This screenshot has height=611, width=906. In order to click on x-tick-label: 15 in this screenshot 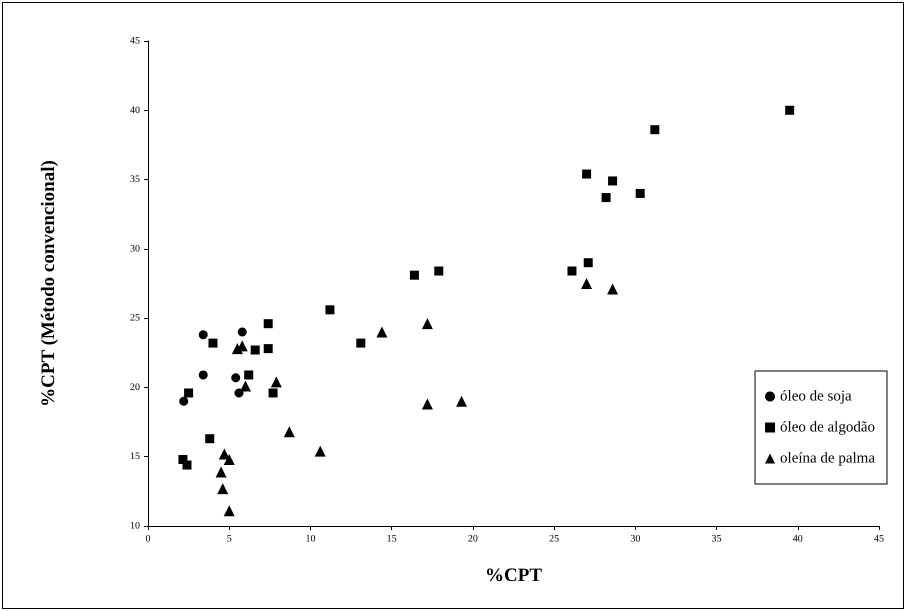, I will do `click(391, 539)`.